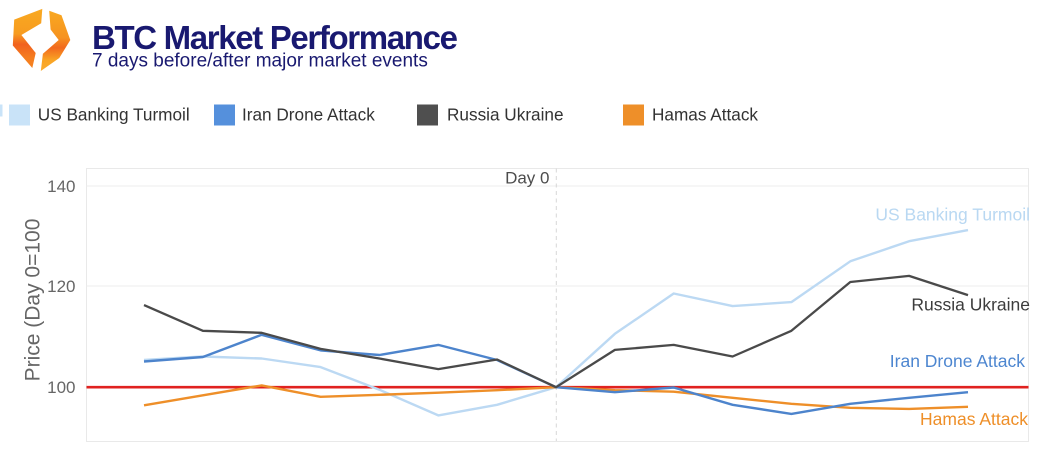 Image resolution: width=1038 pixels, height=450 pixels. Describe the element at coordinates (33, 300) in the screenshot. I see `svg-text: Price (Day 0=100` at that location.